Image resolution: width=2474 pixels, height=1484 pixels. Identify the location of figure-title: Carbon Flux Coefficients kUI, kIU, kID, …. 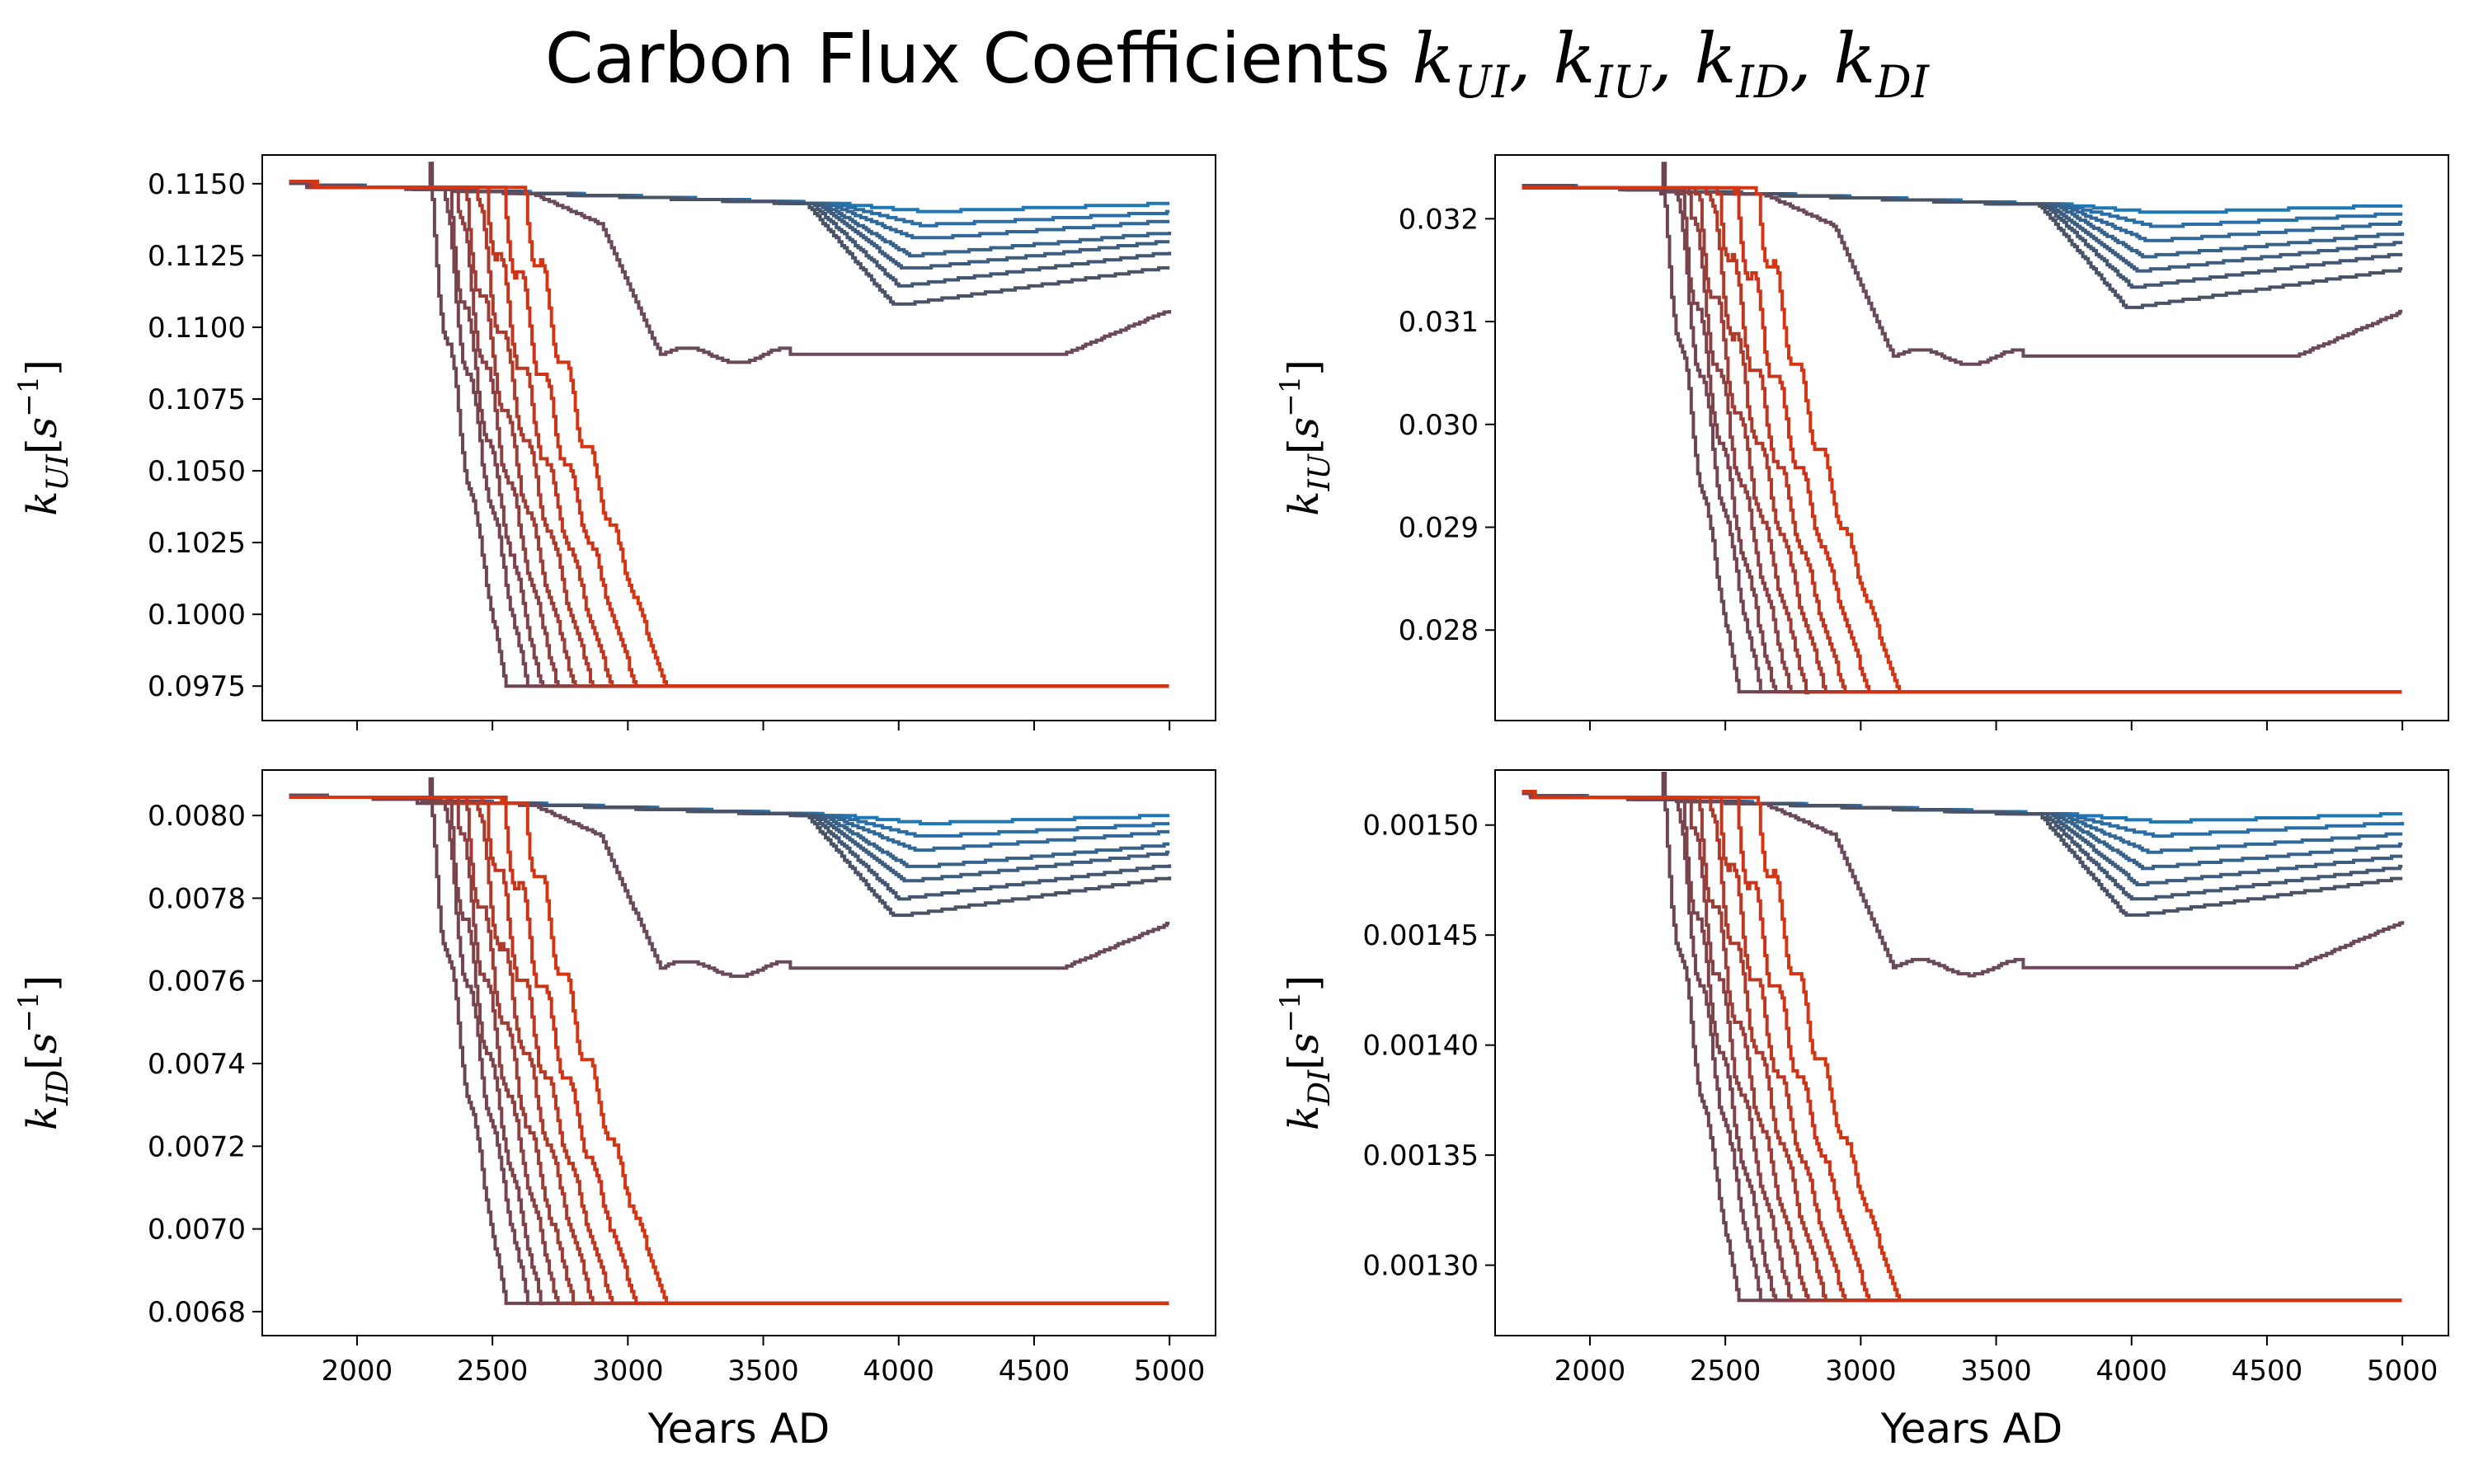
(1237, 63).